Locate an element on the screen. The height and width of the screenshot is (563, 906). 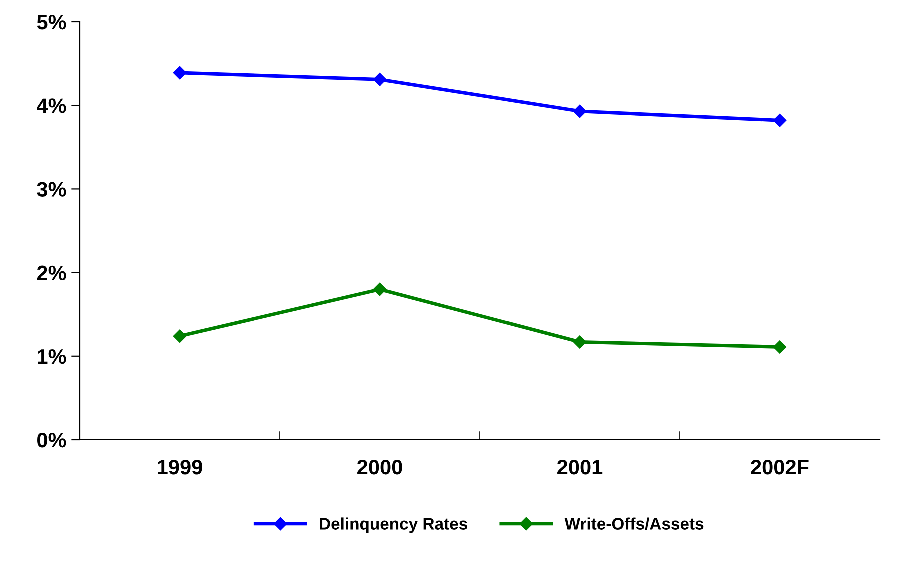
x-tick-label: 2001 is located at coordinates (580, 467).